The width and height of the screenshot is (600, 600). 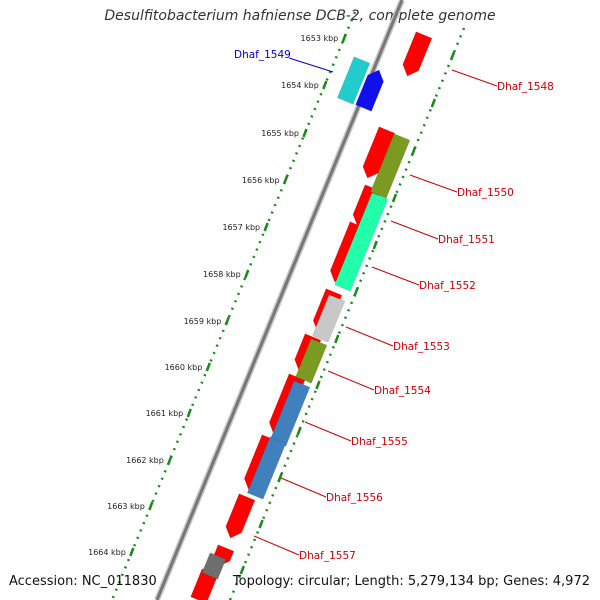 I want to click on kbp-tick-label: 1656 kbp, so click(x=261, y=180).